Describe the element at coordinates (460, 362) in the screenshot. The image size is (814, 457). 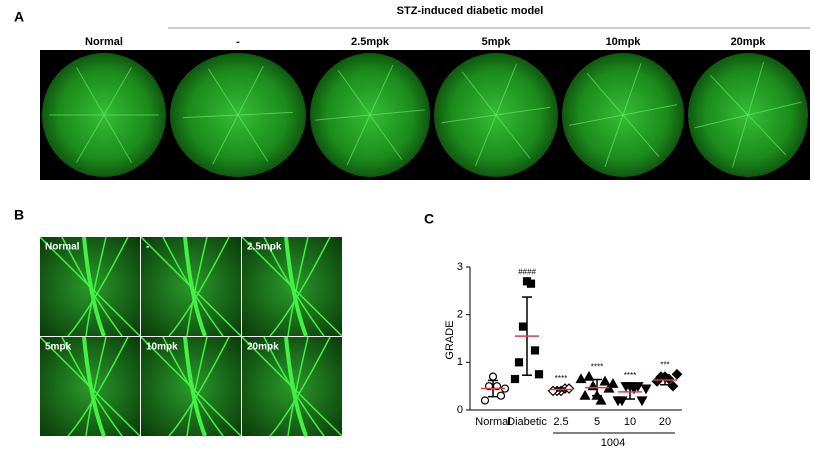
I see `y-tick-label: 1` at that location.